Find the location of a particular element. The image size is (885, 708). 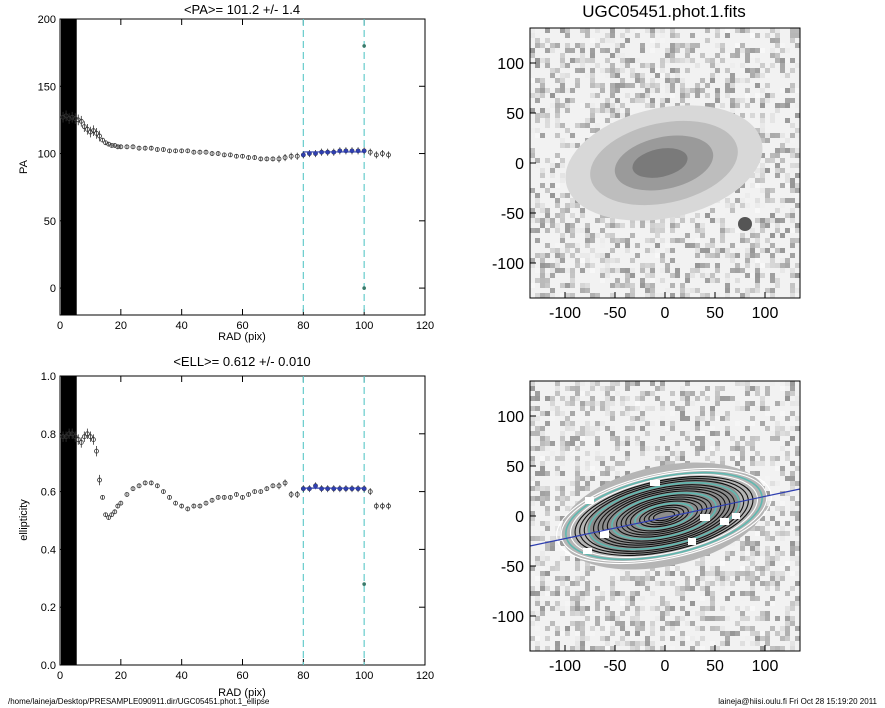

ell-y-tick-label: 0.0 is located at coordinates (48, 666).